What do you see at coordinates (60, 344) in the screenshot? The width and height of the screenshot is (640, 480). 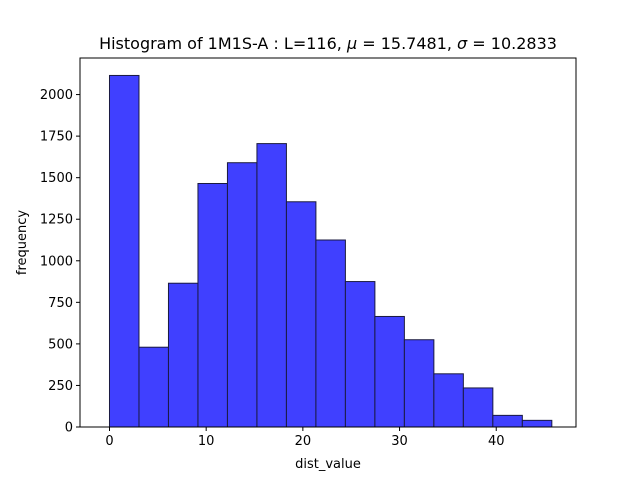 I see `y-tick-label: 500` at bounding box center [60, 344].